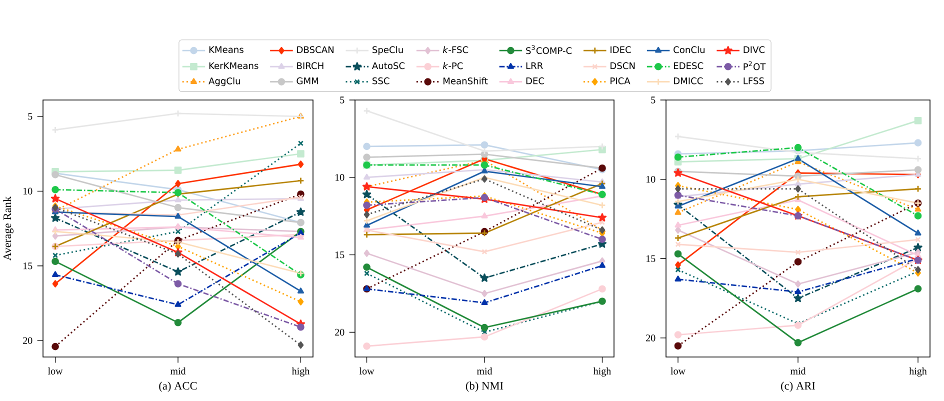  Describe the element at coordinates (226, 50) in the screenshot. I see `legend-label: KMeans` at that location.